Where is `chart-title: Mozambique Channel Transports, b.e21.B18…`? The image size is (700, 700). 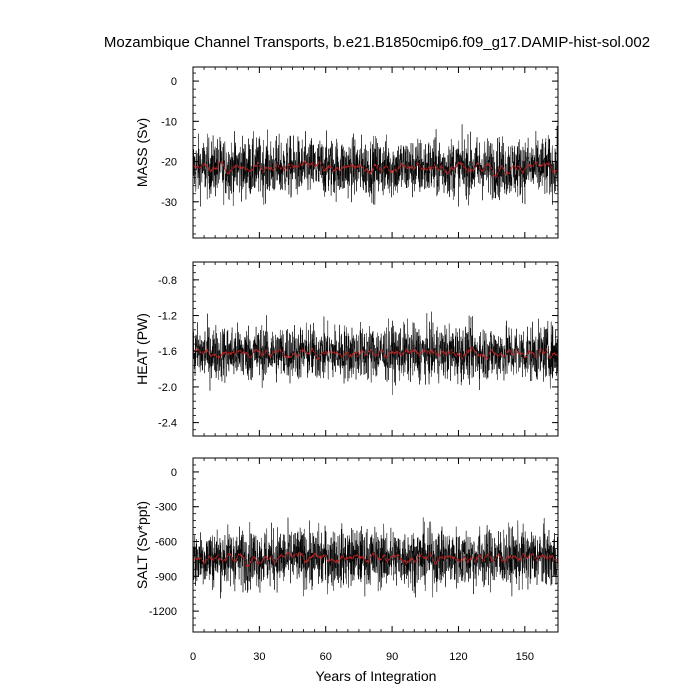
chart-title: Mozambique Channel Transports, b.e21.B18… is located at coordinates (377, 42).